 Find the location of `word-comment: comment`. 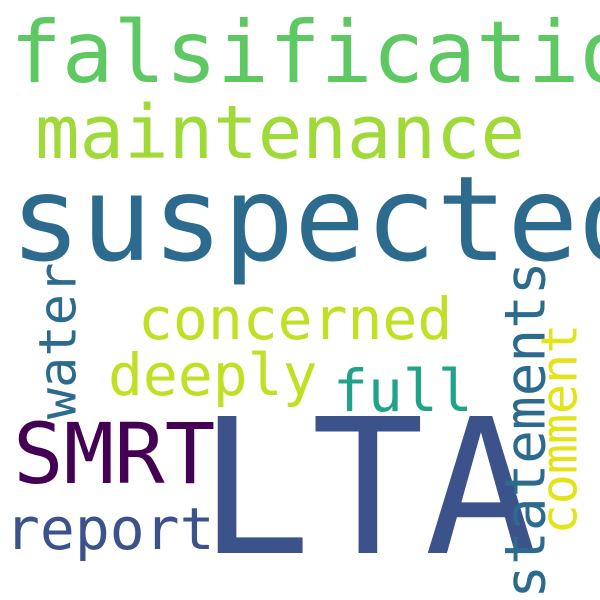

word-comment: comment is located at coordinates (559, 429).